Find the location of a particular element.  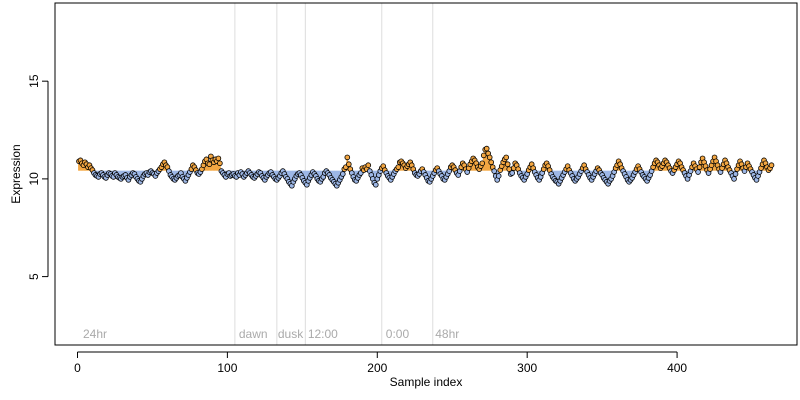

annotation-label-1: dawn is located at coordinates (253, 334).